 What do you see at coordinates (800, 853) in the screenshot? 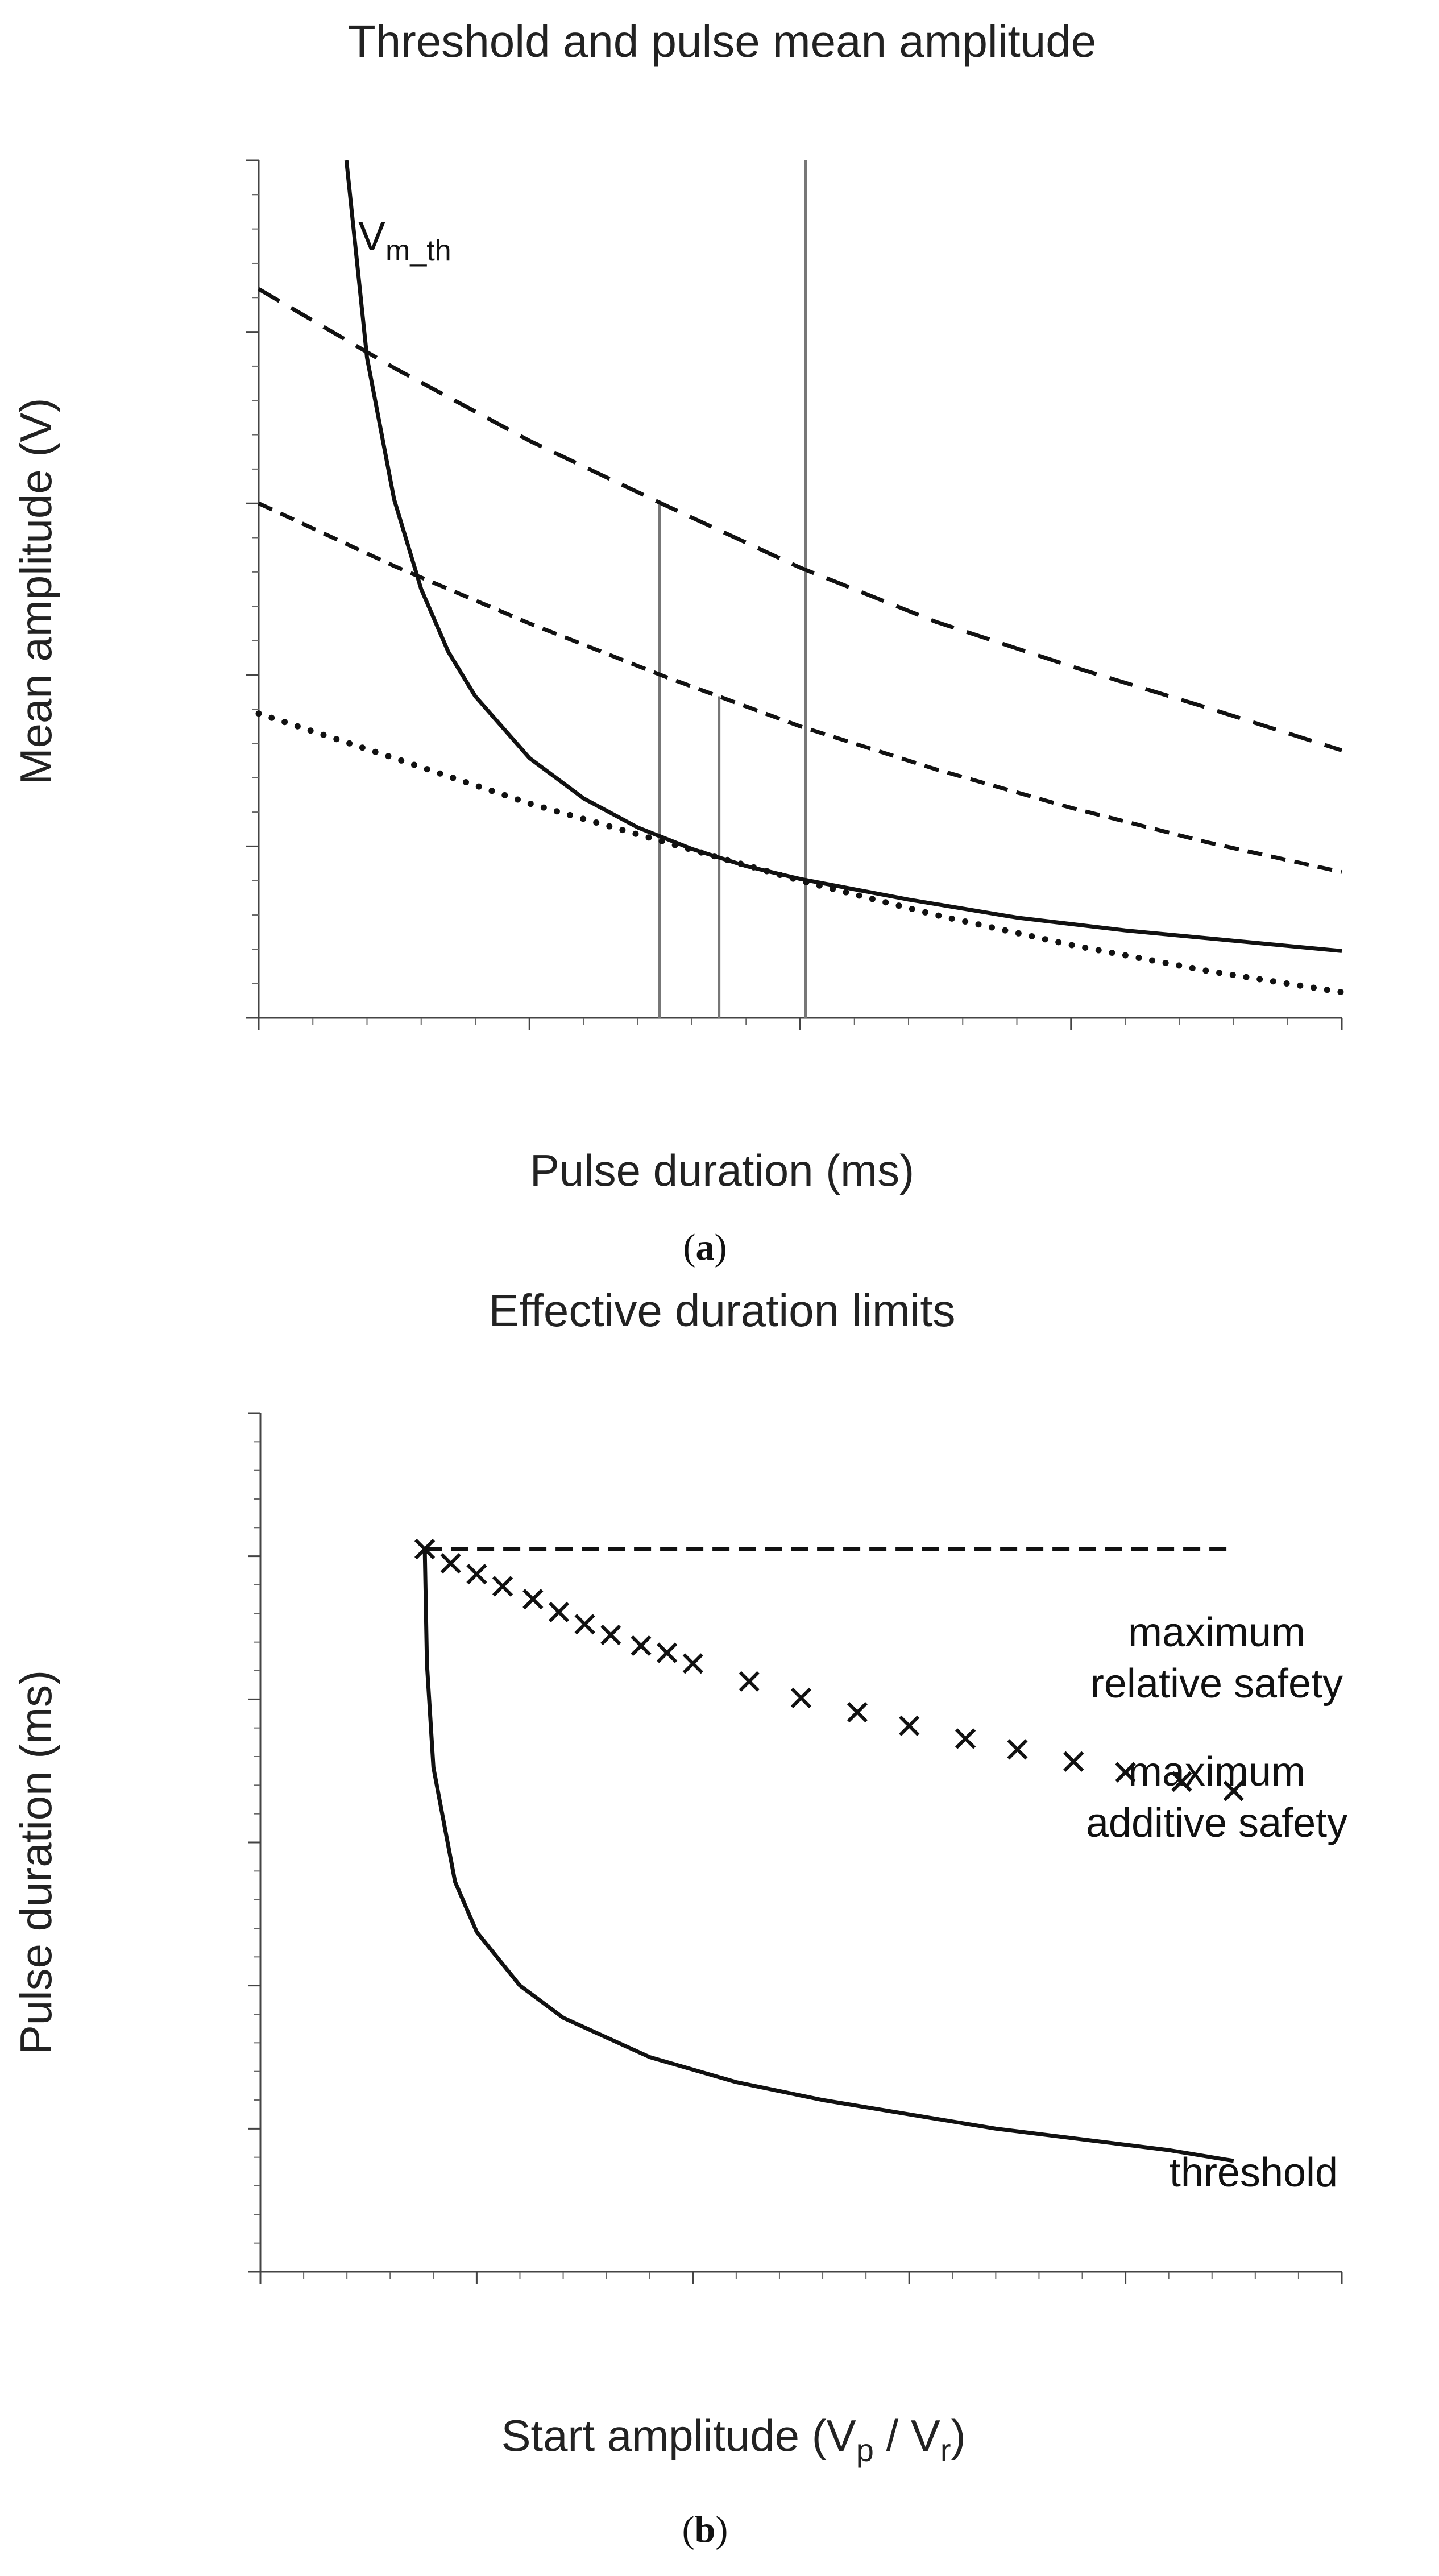
I see `series-pulse-amplitude-0-76-line` at bounding box center [800, 853].